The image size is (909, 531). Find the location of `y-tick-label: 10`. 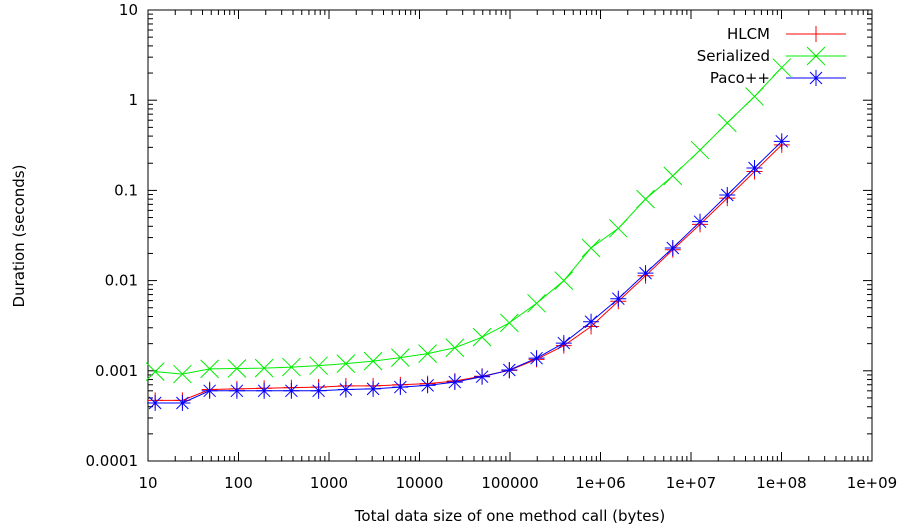

y-tick-label: 10 is located at coordinates (128, 10).